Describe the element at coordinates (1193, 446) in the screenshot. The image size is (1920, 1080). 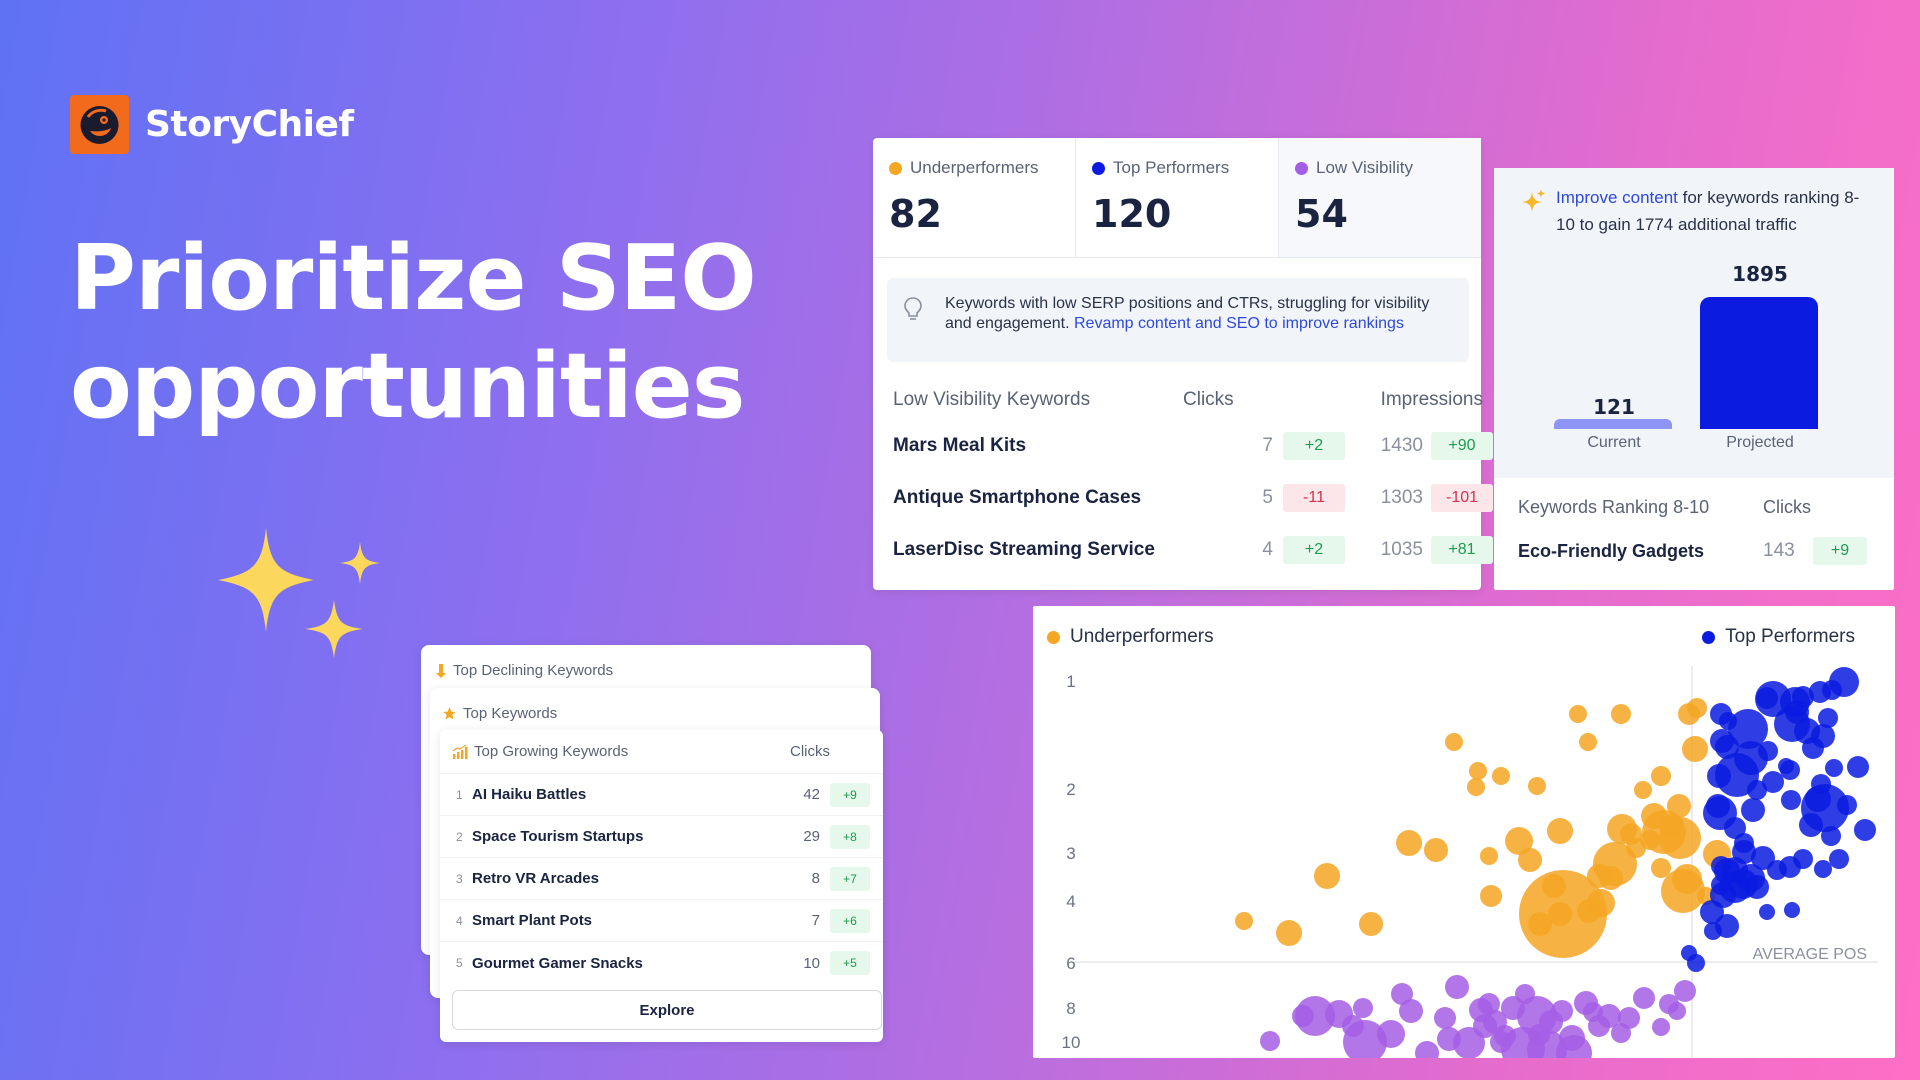
I see `table-row: Mars Meal Kits 7 +2 1430 +90` at that location.